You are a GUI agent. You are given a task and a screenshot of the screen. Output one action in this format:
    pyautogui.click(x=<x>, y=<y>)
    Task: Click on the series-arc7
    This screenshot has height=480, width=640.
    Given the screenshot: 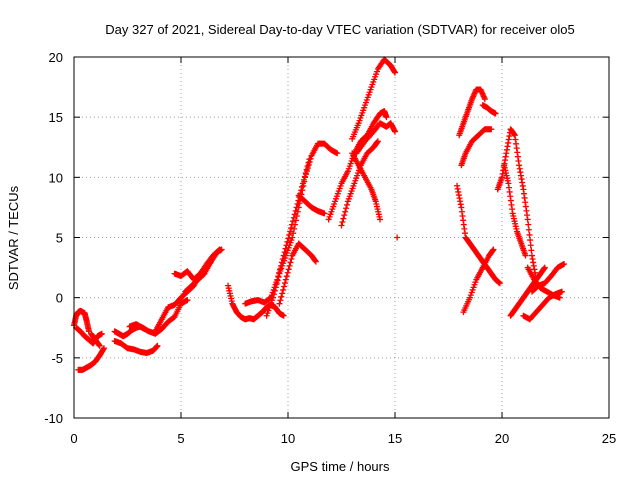 What is the action you would take?
    pyautogui.click(x=158, y=317)
    